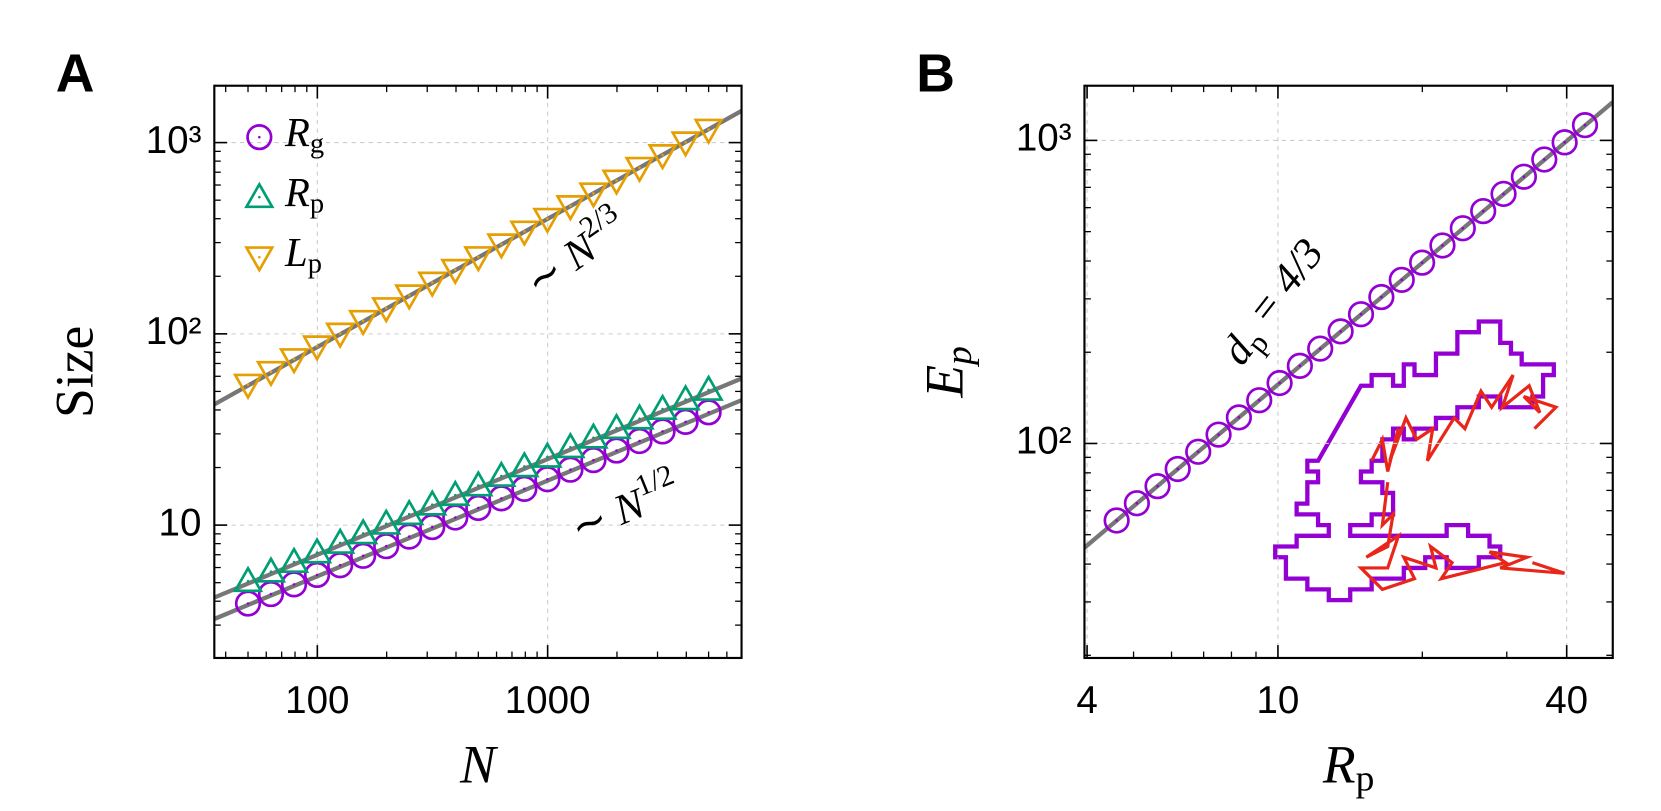 Image resolution: width=1661 pixels, height=811 pixels. Describe the element at coordinates (174, 140) in the screenshot. I see `y-tick-label: 10³` at that location.